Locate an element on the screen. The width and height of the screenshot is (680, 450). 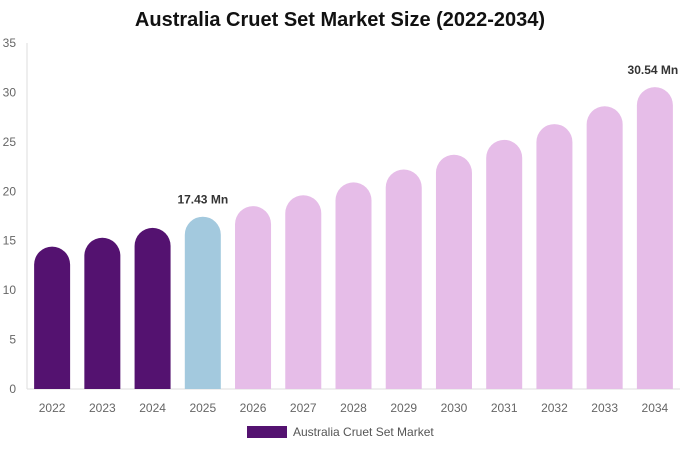
legend: Australia Cruet Set Market is located at coordinates (340, 432).